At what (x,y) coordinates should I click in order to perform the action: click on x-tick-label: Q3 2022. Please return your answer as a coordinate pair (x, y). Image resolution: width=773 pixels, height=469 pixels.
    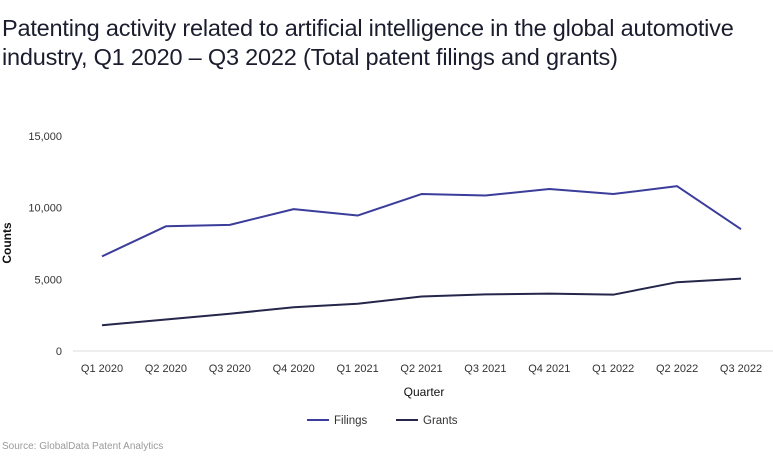
    Looking at the image, I should click on (741, 369).